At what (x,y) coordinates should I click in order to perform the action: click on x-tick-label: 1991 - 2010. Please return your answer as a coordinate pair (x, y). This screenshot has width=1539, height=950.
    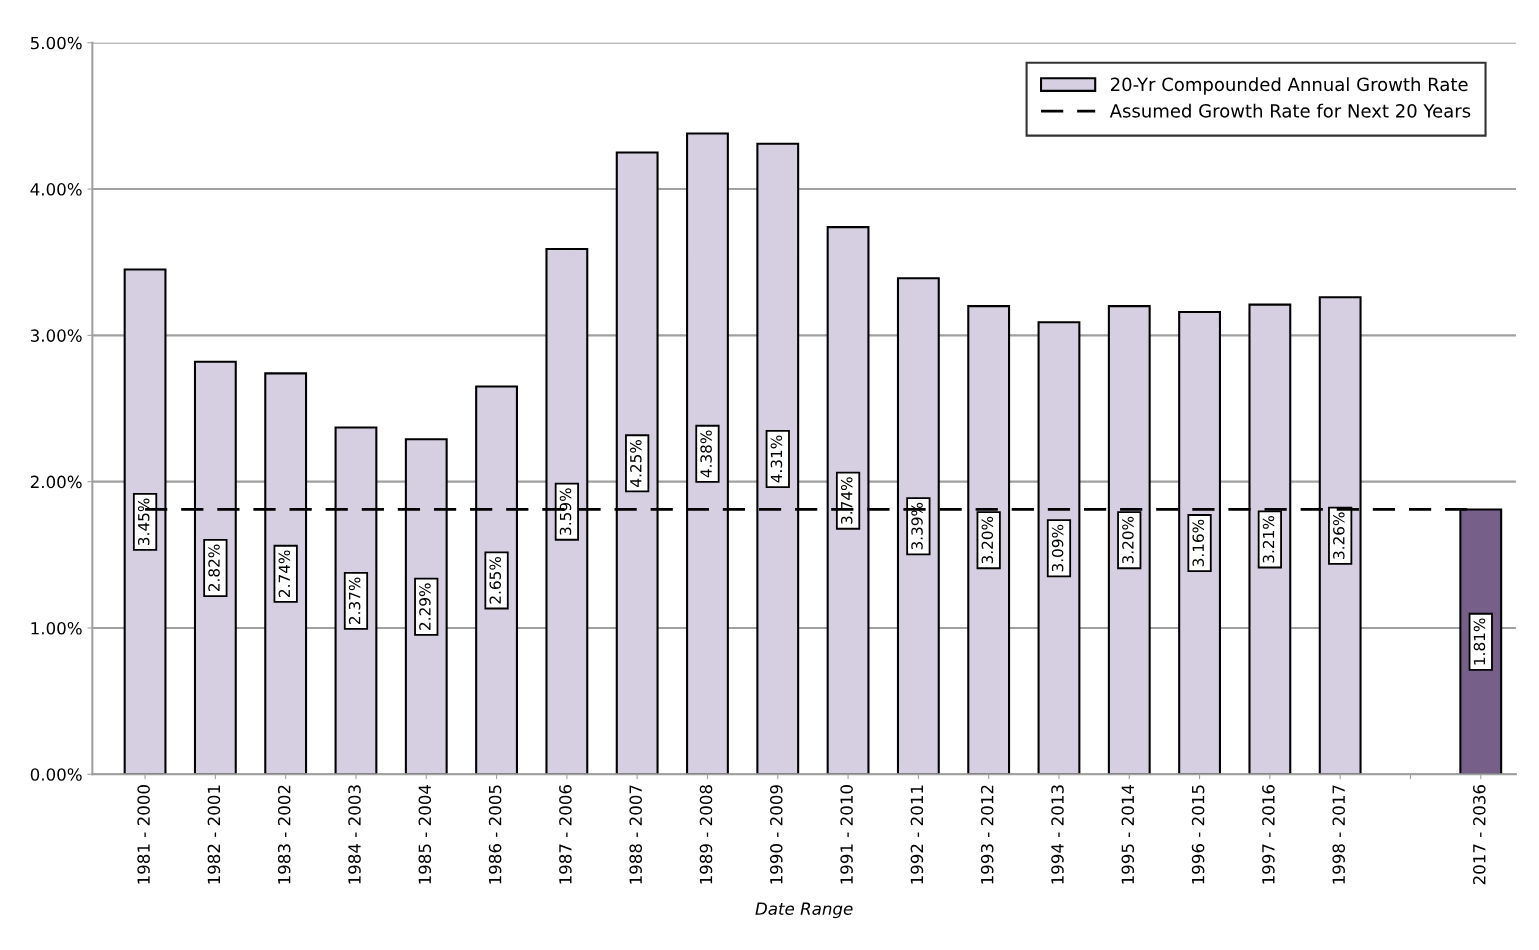
    Looking at the image, I should click on (846, 834).